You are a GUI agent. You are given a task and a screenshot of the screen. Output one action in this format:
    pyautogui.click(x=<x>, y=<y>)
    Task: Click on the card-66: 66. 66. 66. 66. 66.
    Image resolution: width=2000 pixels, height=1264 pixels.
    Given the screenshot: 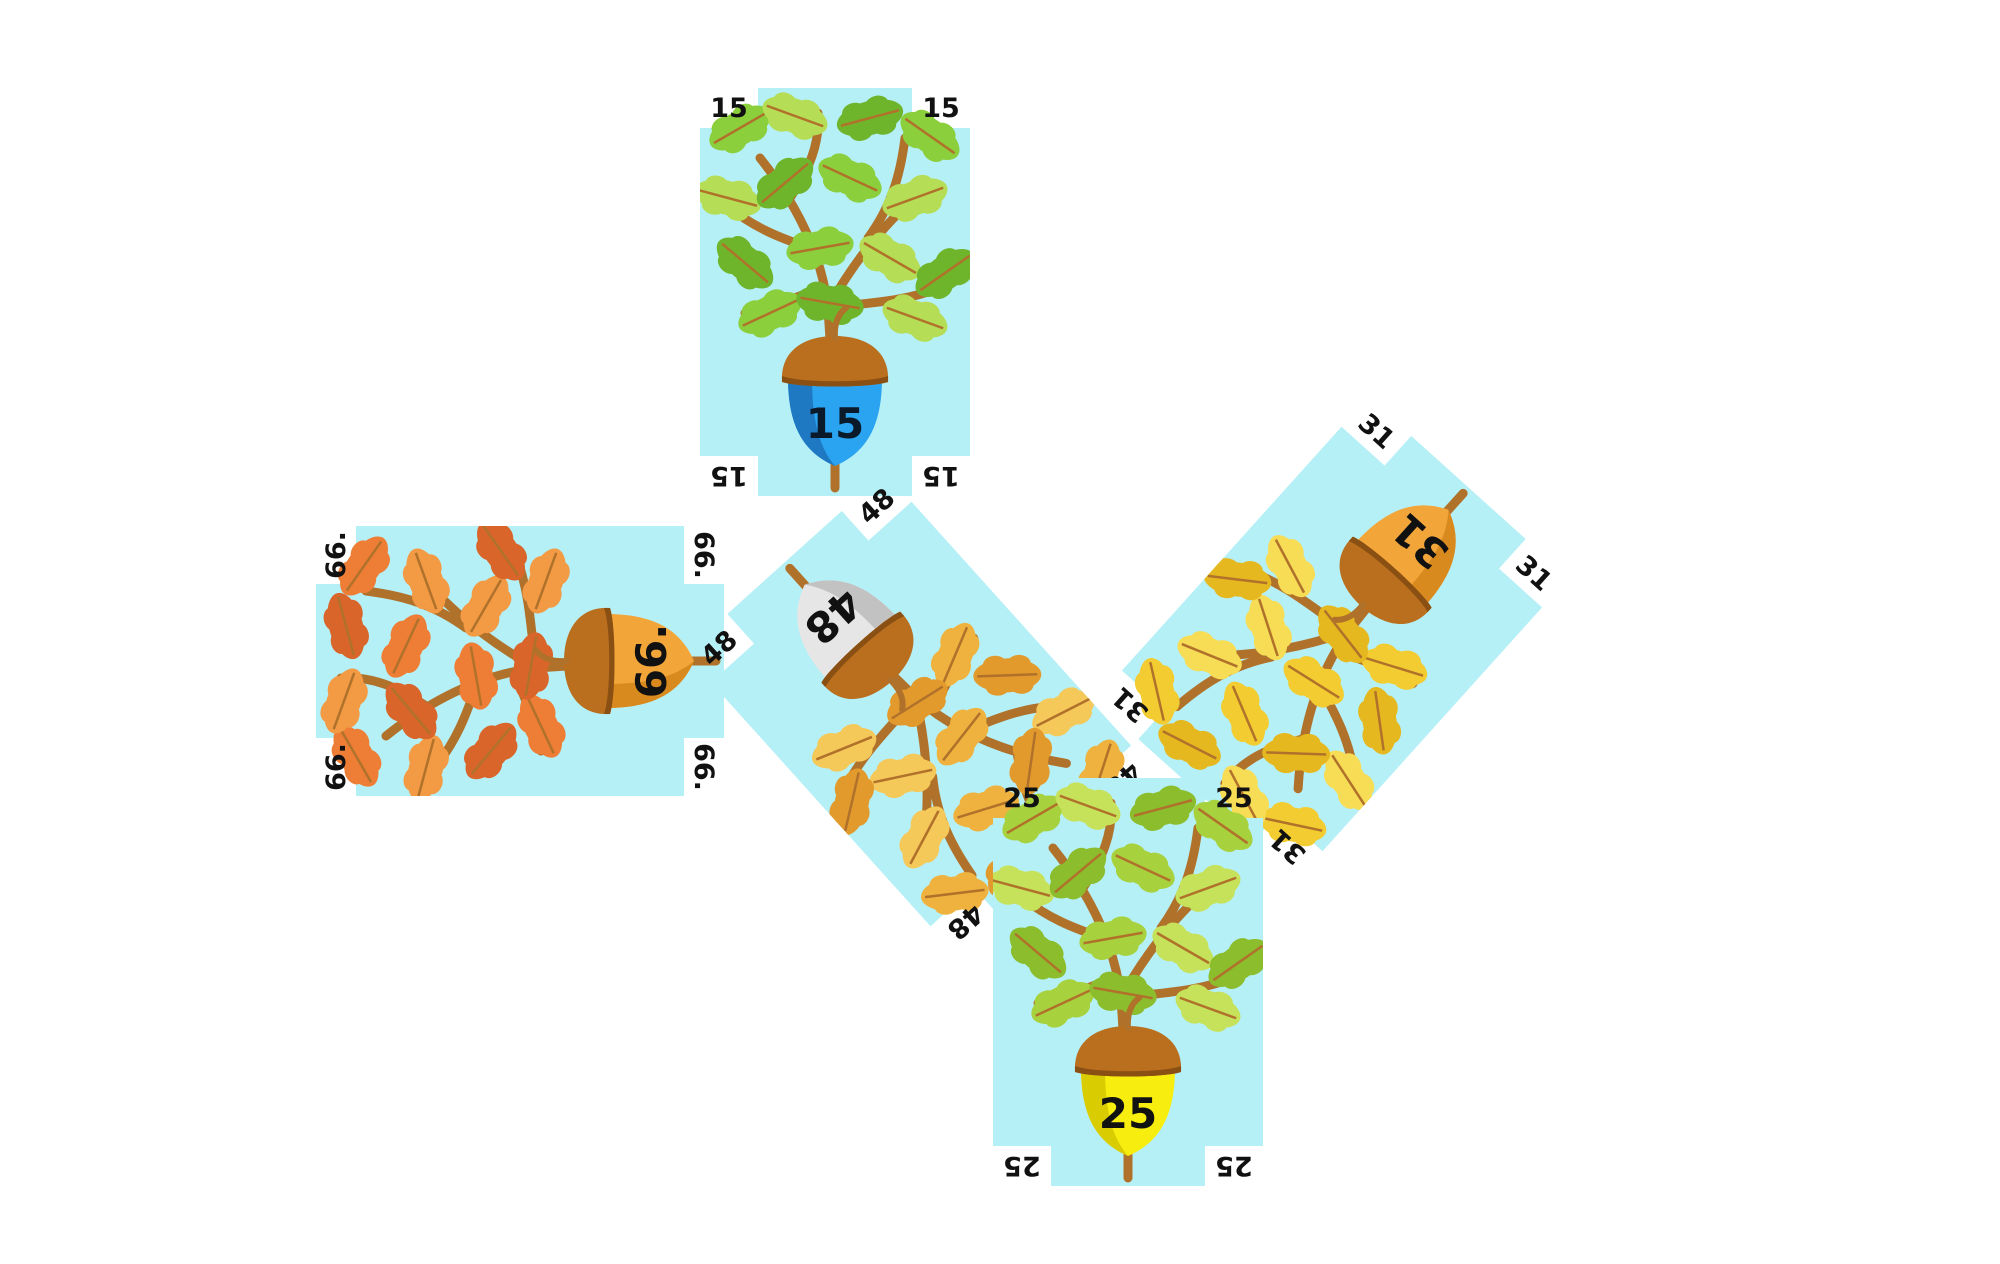 What is the action you would take?
    pyautogui.click(x=520, y=661)
    